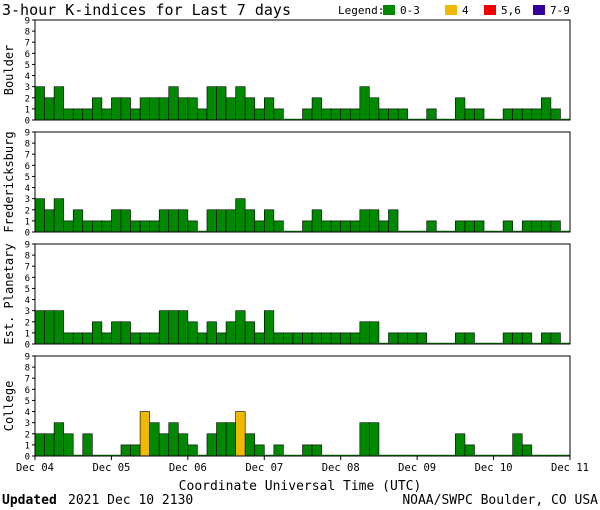 The image size is (600, 510). What do you see at coordinates (300, 486) in the screenshot?
I see `x-axis-label: Coordinate Universal Time (UTC)` at bounding box center [300, 486].